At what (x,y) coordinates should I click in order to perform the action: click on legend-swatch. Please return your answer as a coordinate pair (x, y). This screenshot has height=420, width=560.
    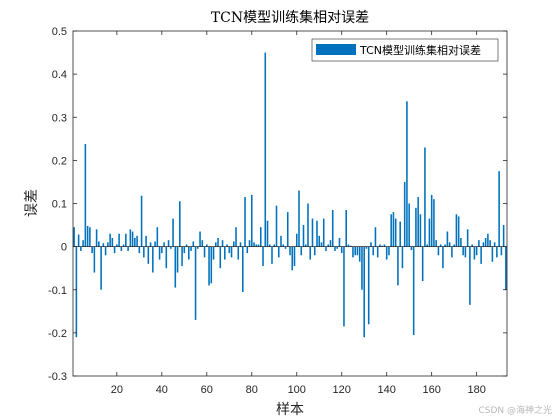
    Looking at the image, I should click on (336, 49).